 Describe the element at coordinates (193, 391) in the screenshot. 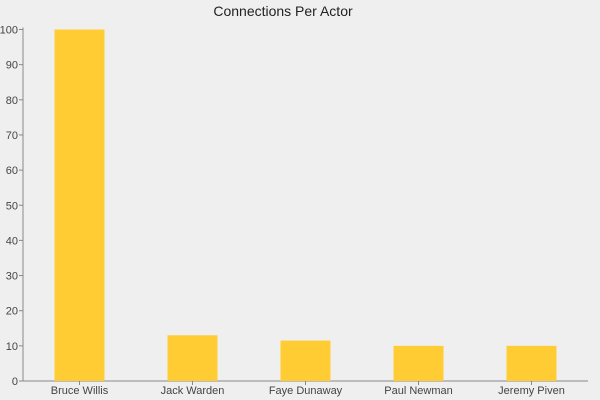

I see `x-tick-label: Jack Warden` at that location.